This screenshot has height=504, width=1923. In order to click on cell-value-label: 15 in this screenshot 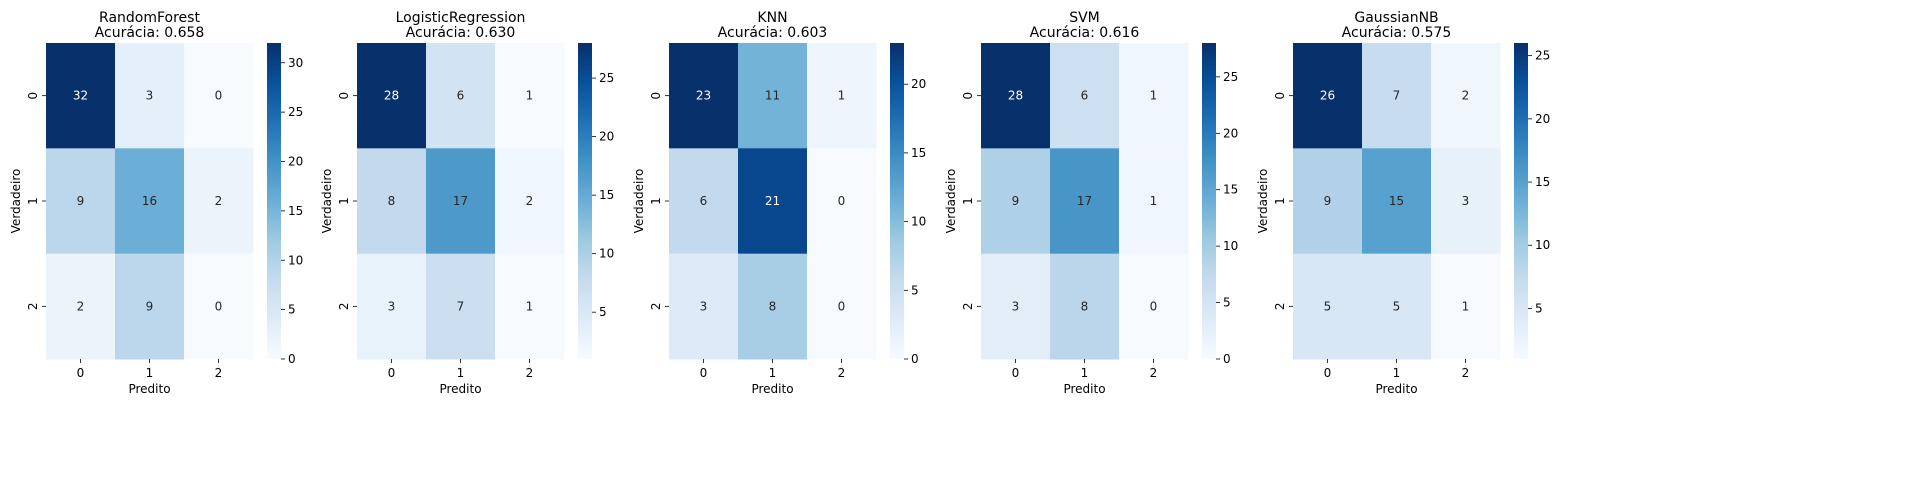, I will do `click(1396, 201)`.